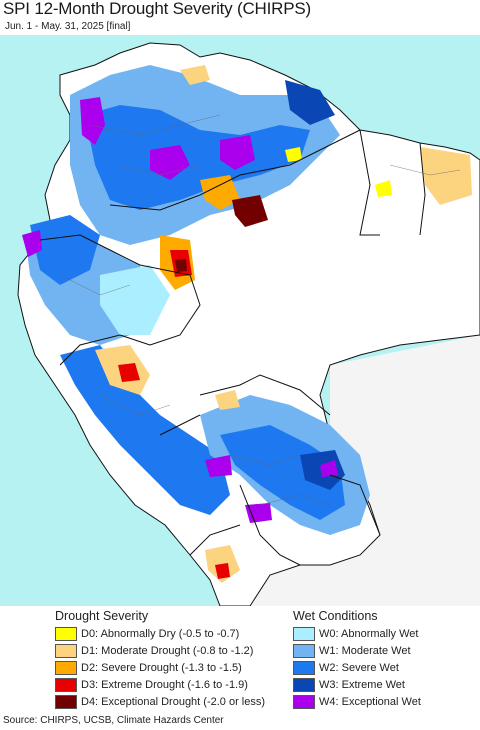 Image resolution: width=480 pixels, height=730 pixels. I want to click on legend-label: W3: Extreme Wet, so click(362, 685).